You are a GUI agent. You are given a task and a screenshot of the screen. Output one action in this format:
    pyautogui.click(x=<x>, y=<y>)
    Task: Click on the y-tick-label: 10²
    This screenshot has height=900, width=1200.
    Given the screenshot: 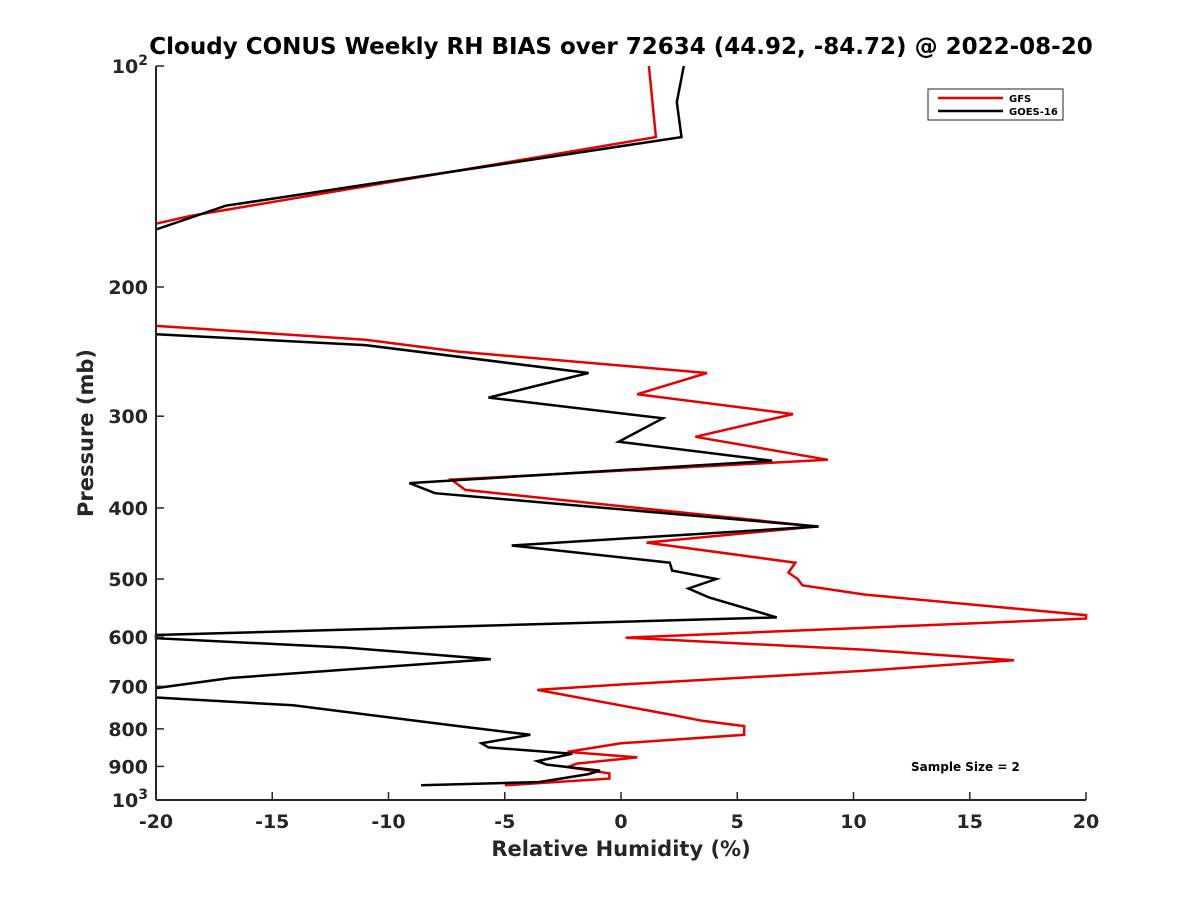 What is the action you would take?
    pyautogui.click(x=130, y=65)
    